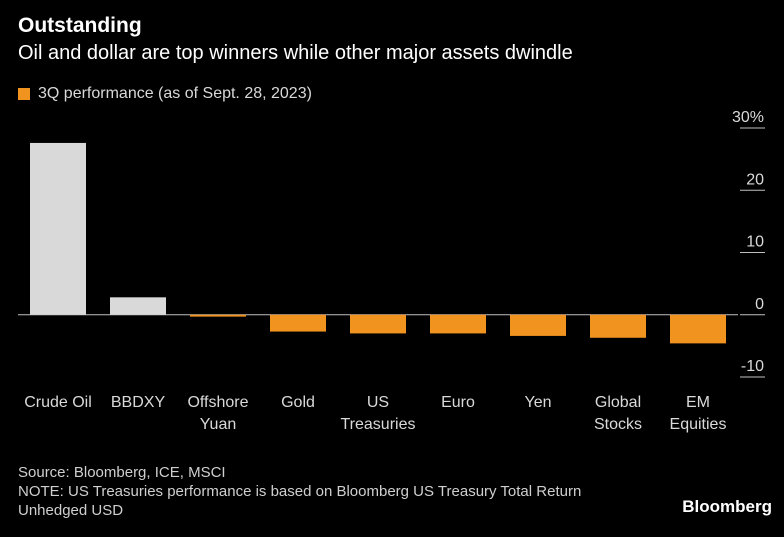 The image size is (784, 537). What do you see at coordinates (138, 306) in the screenshot?
I see `bar-bbdxy` at bounding box center [138, 306].